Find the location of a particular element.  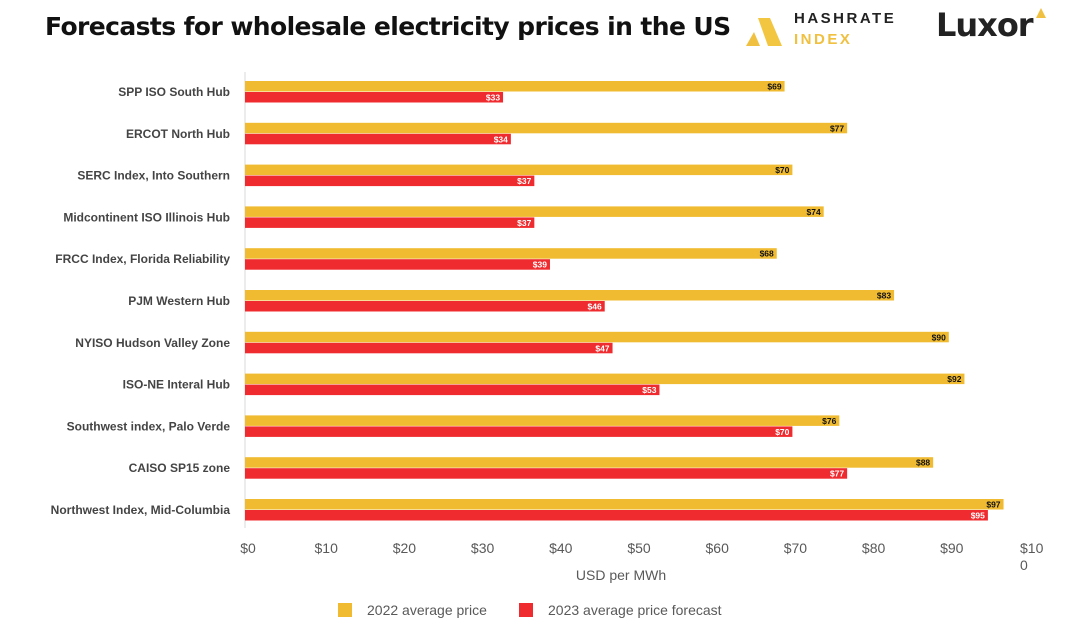

hashrate-logo-text: HASHRATE is located at coordinates (845, 18).